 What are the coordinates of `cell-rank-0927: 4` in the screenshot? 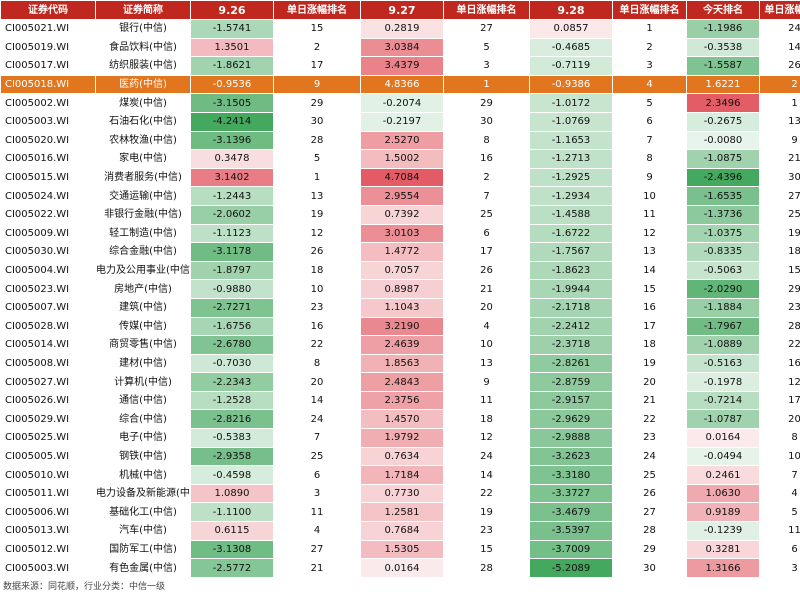 It's located at (487, 326).